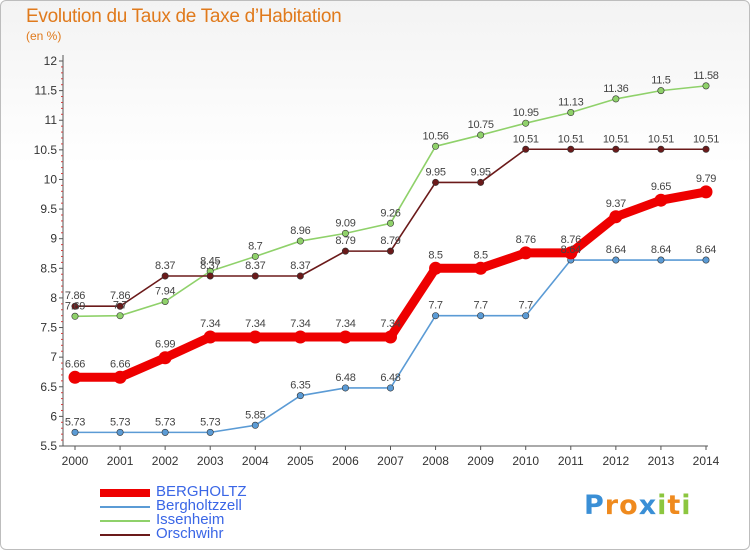  What do you see at coordinates (480, 461) in the screenshot?
I see `x-tick-label: 2009` at bounding box center [480, 461].